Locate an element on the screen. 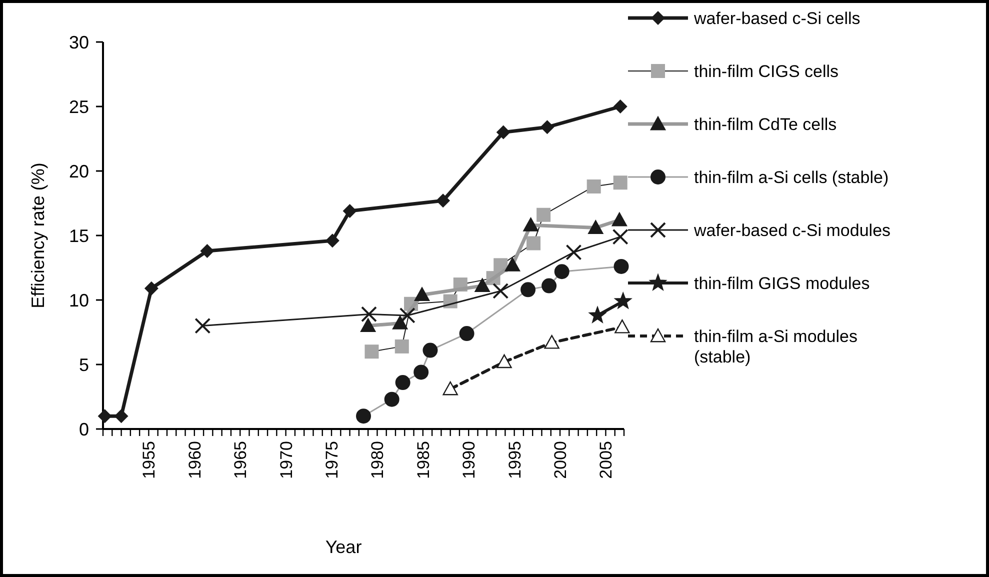 Image resolution: width=989 pixels, height=577 pixels. legend-label: thin-film a-Si cells (stable) is located at coordinates (791, 177).